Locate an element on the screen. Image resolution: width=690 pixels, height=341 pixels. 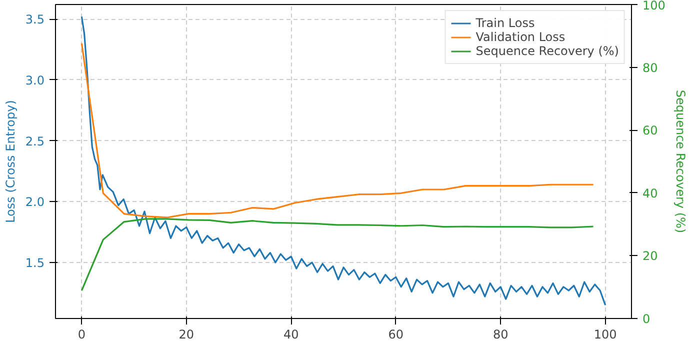
y2-tick-label: 0 is located at coordinates (646, 319).